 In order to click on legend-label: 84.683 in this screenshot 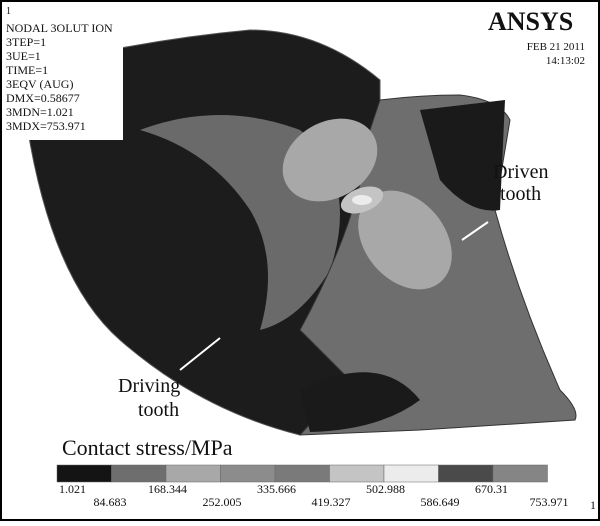, I will do `click(110, 502)`.